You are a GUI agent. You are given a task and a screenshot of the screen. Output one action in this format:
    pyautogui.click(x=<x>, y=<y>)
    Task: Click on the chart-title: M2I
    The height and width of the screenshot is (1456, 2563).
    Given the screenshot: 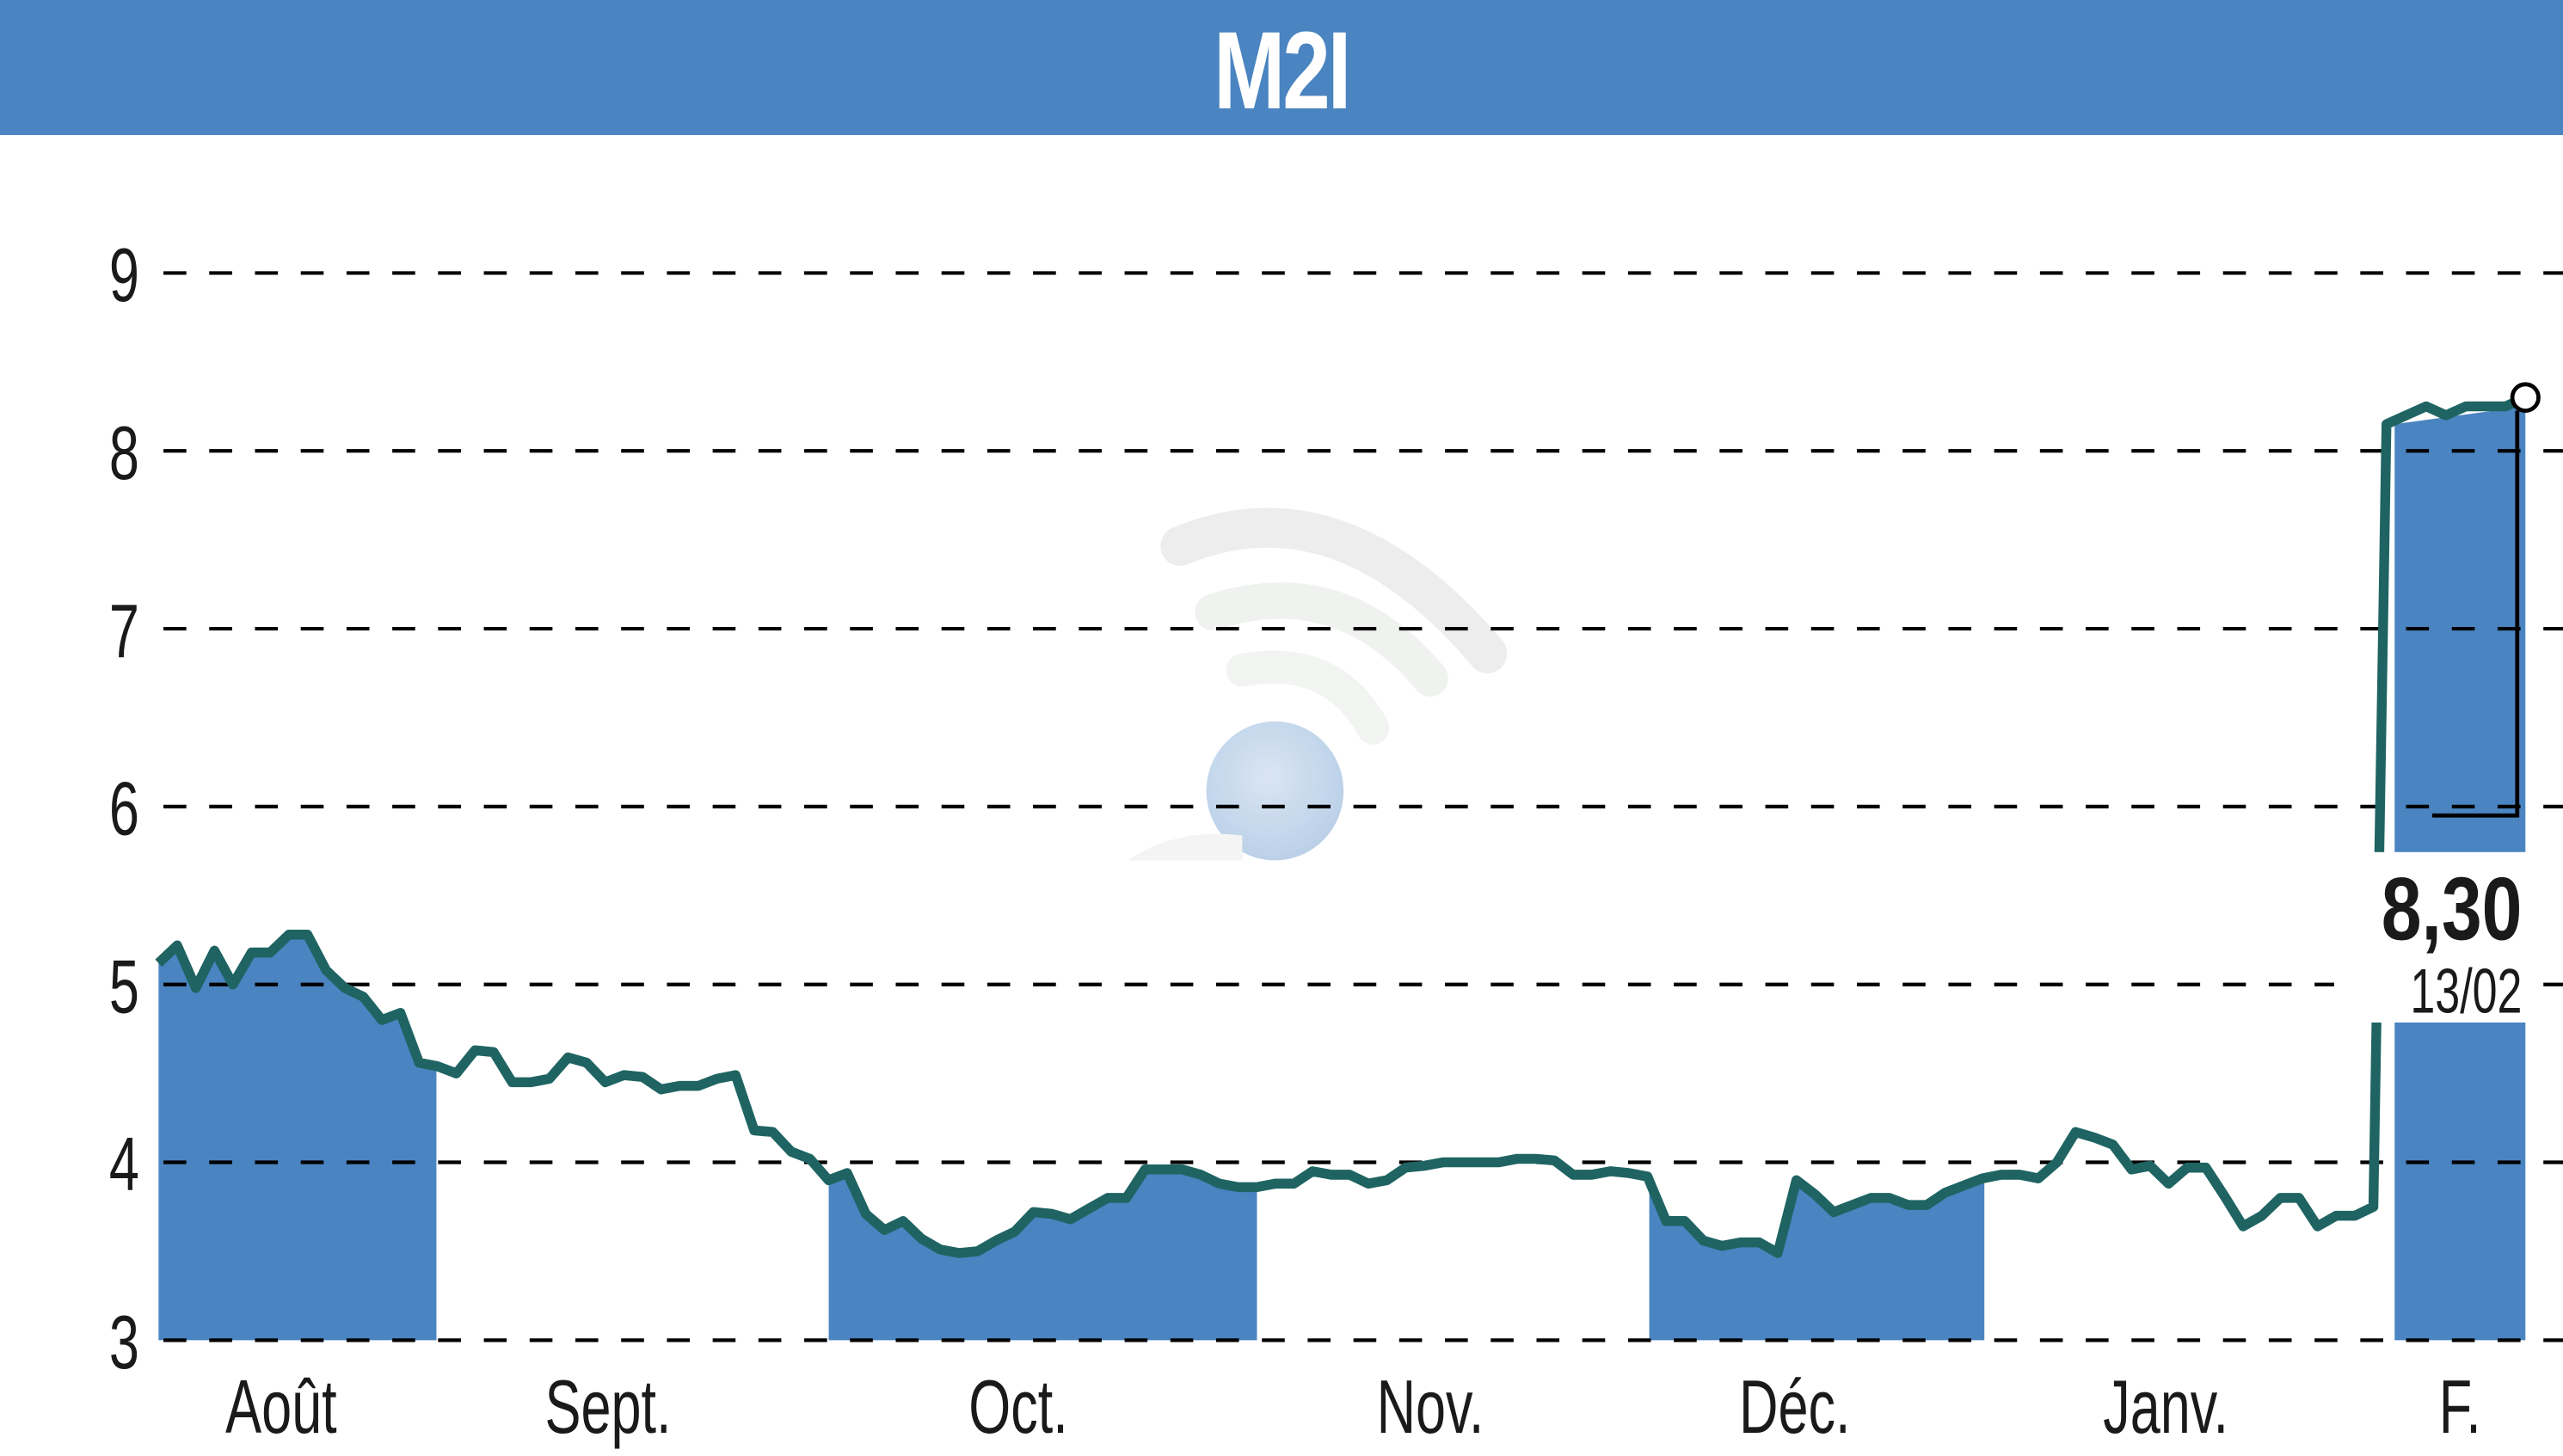 What is the action you would take?
    pyautogui.click(x=1282, y=70)
    